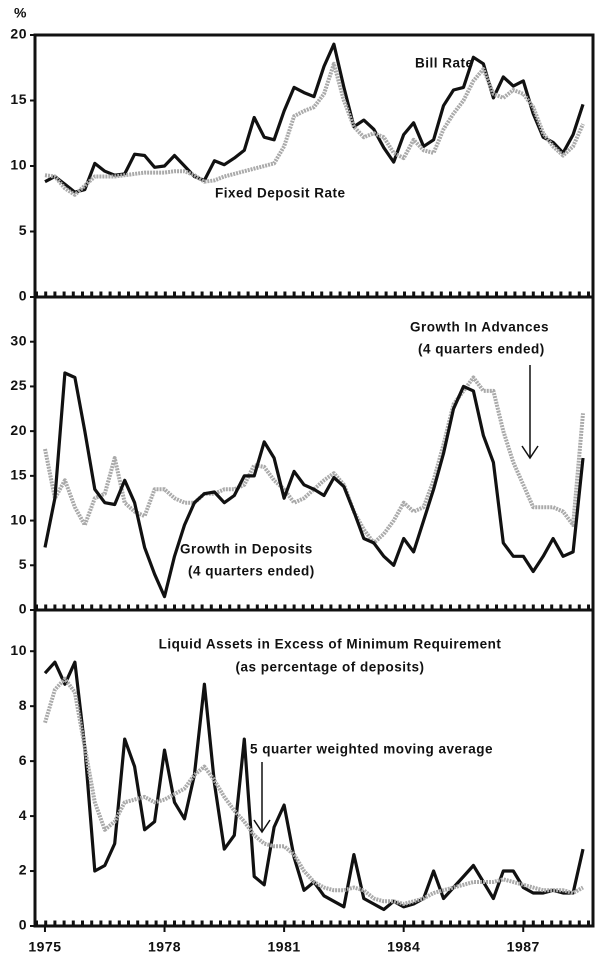 Image resolution: width=600 pixels, height=962 pixels. I want to click on y-tick-label: 4, so click(23, 815).